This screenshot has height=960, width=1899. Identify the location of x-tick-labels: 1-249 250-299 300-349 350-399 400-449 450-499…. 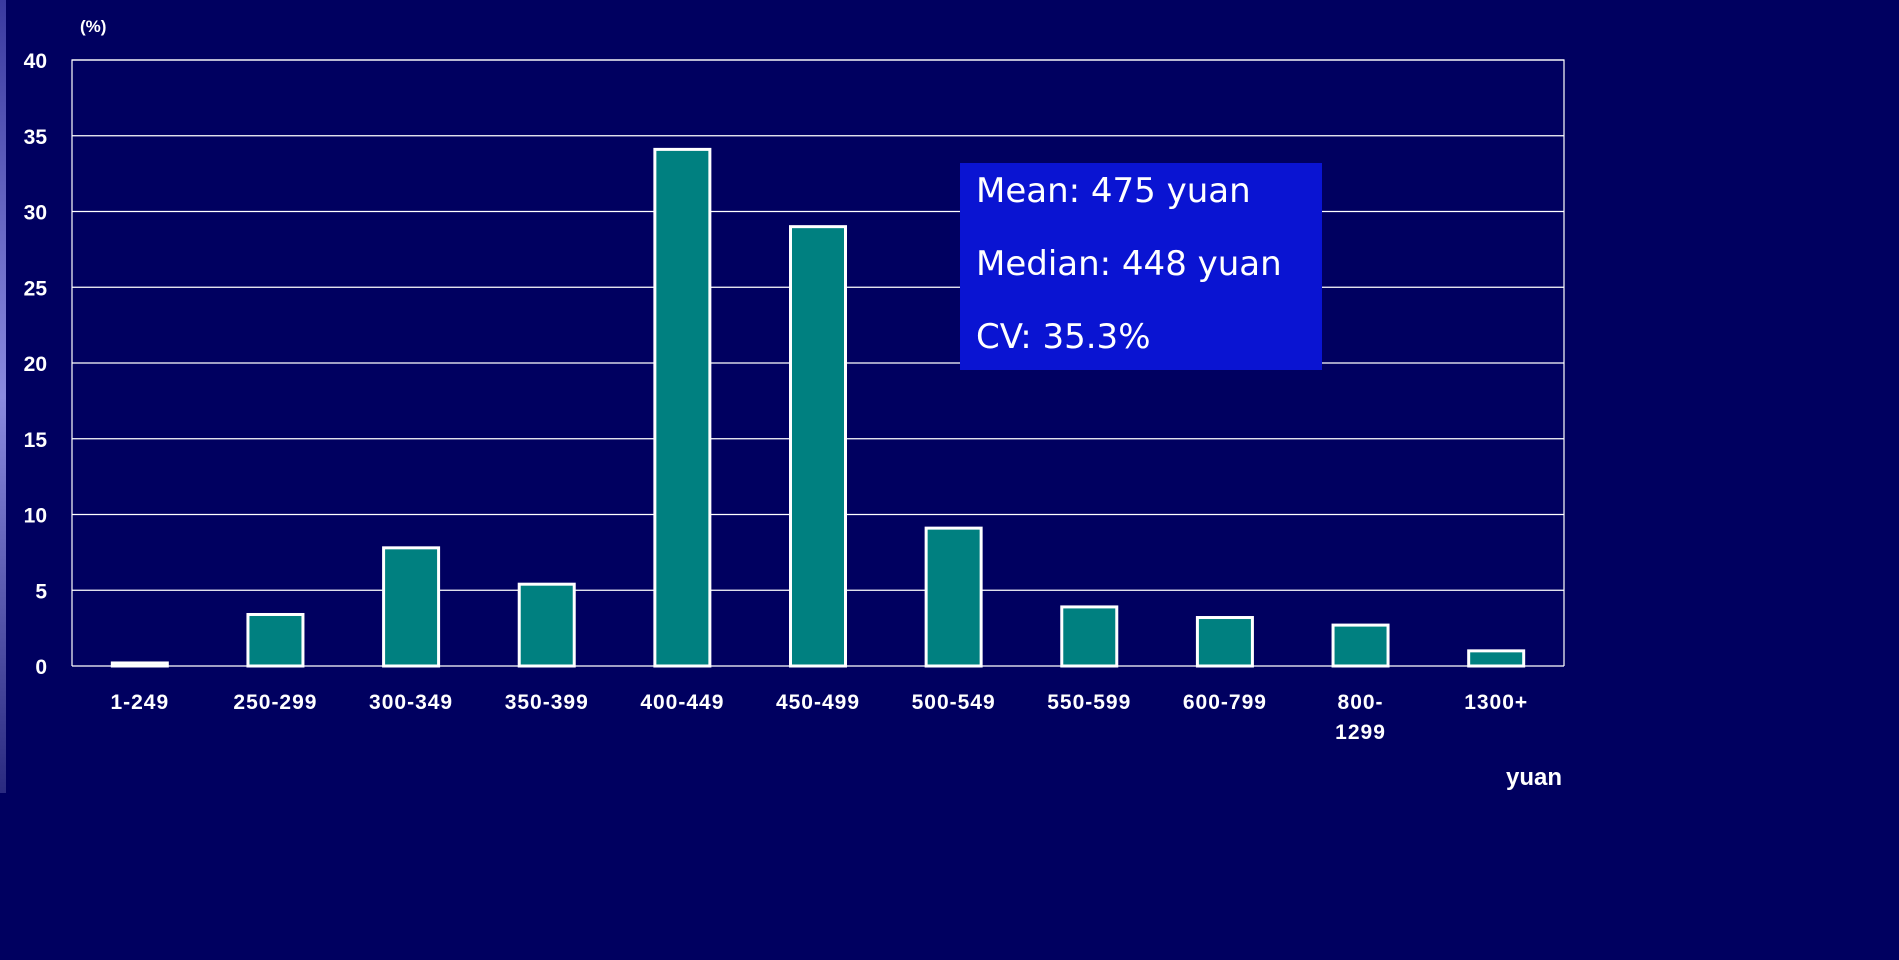
(819, 717).